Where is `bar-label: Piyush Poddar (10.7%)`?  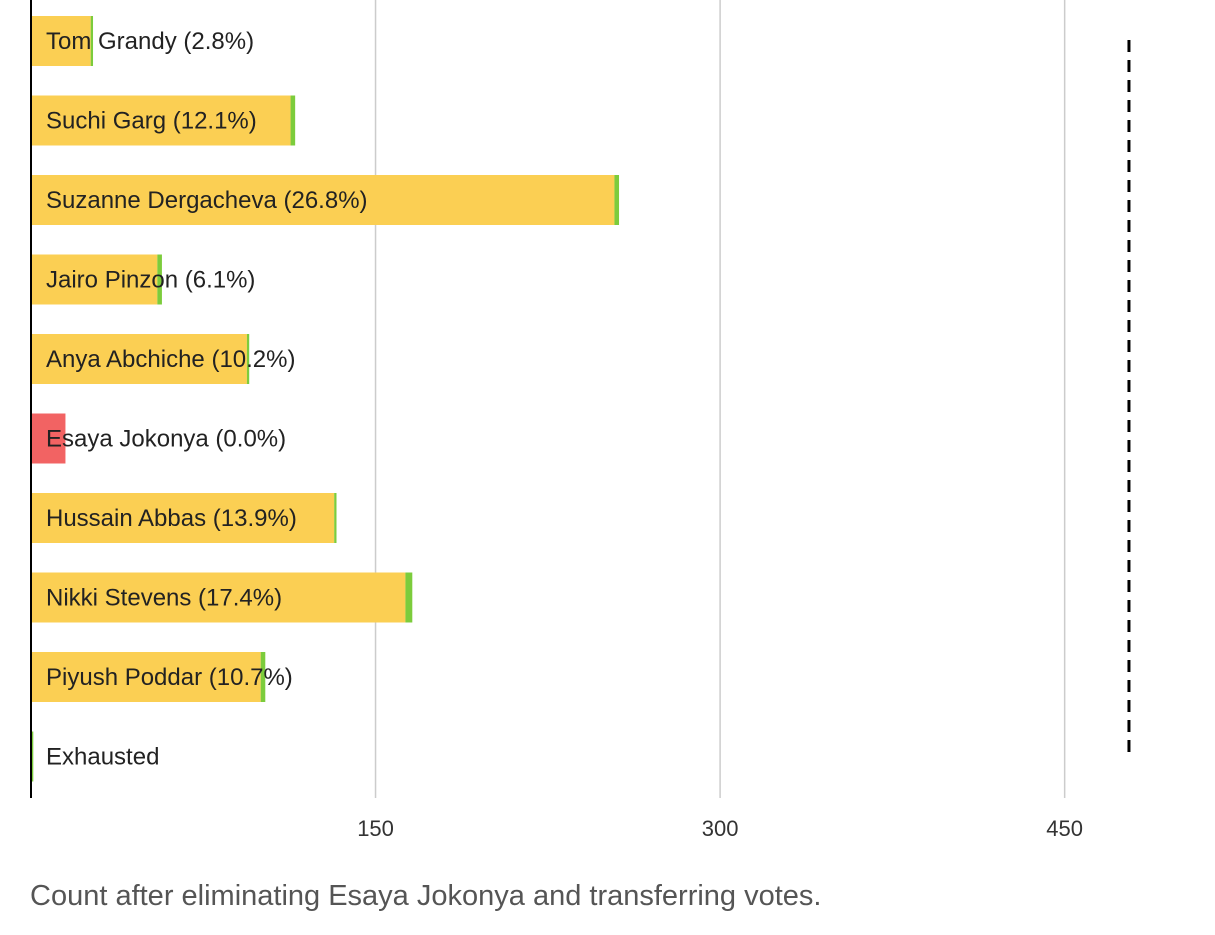
bar-label: Piyush Poddar (10.7%) is located at coordinates (169, 677).